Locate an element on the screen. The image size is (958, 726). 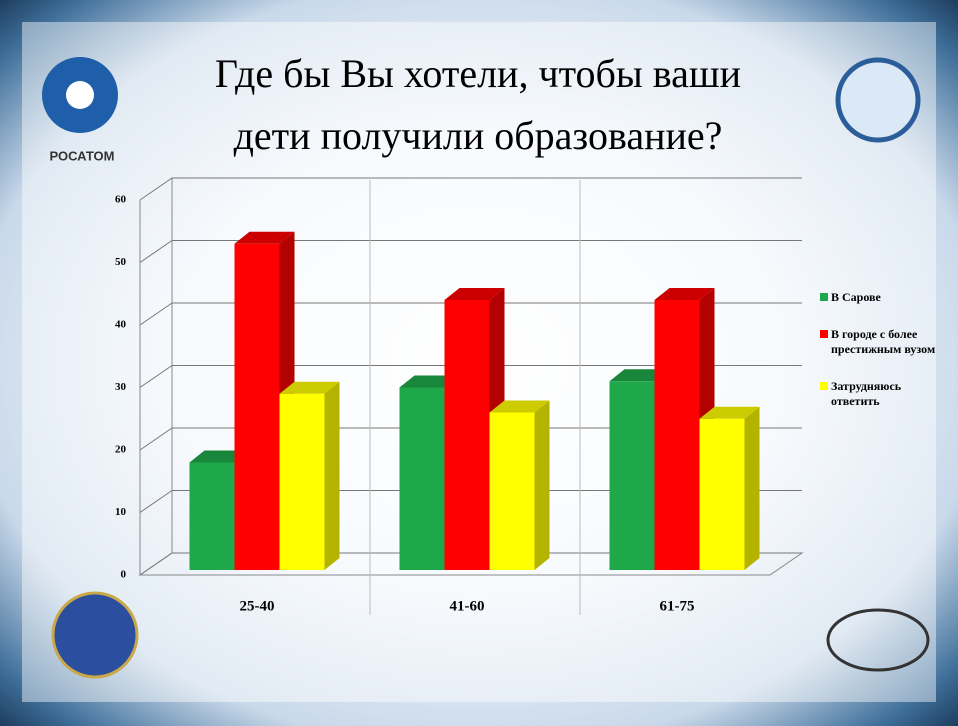
y-tick-label: 30 is located at coordinates (121, 387).